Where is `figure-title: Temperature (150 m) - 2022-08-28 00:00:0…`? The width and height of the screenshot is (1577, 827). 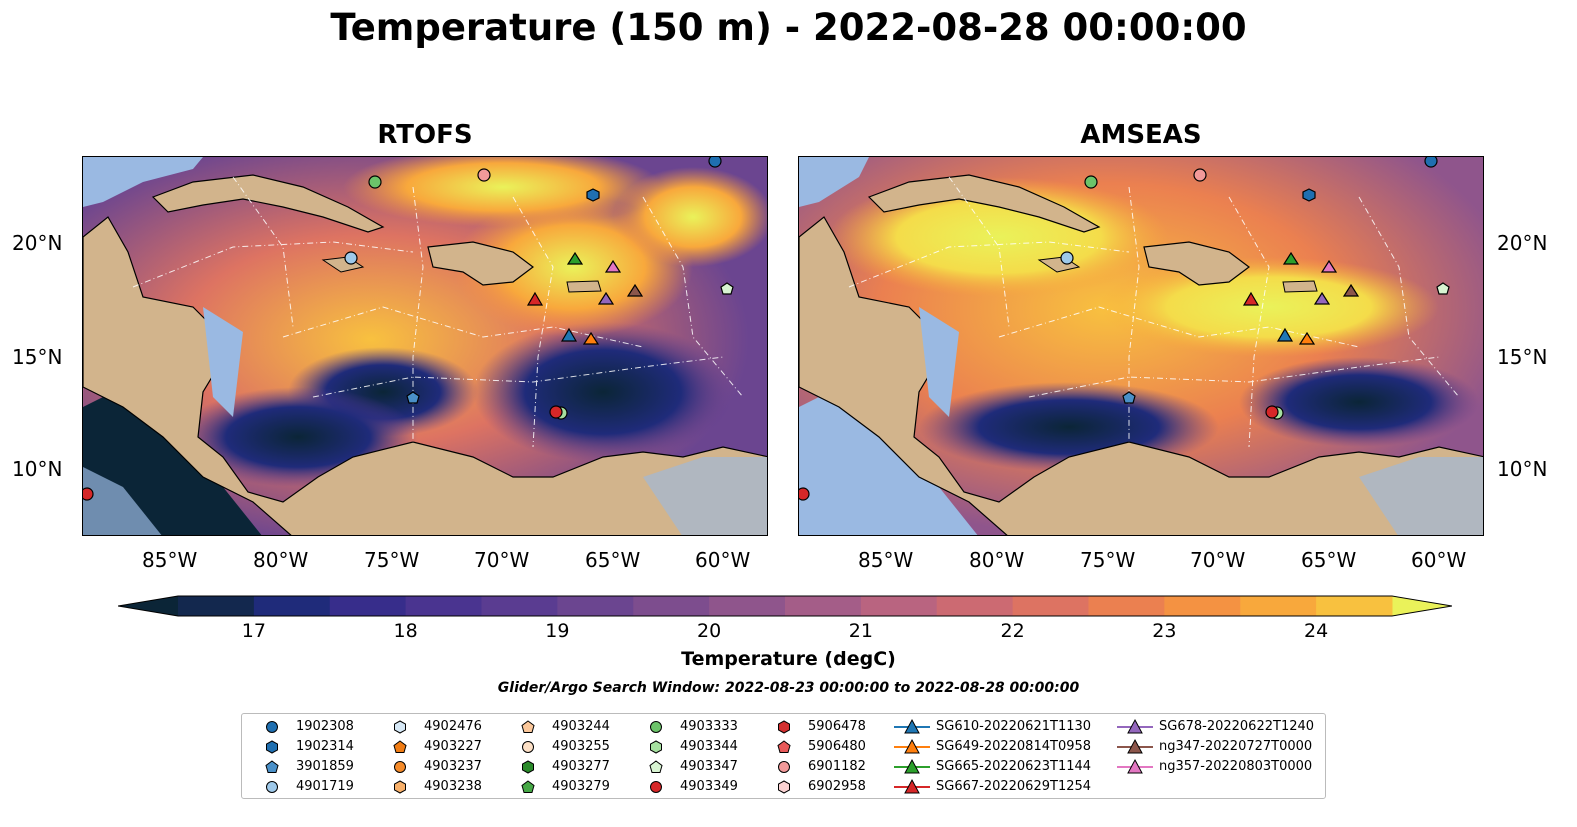
figure-title: Temperature (150 m) - 2022-08-28 00:00:0… is located at coordinates (788, 27).